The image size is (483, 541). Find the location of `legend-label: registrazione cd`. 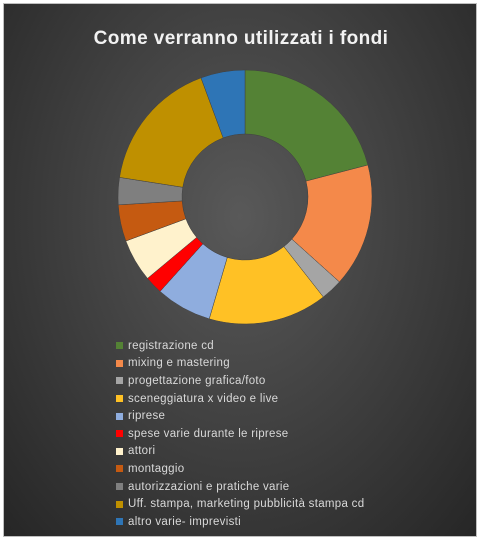

legend-label: registrazione cd is located at coordinates (171, 345).